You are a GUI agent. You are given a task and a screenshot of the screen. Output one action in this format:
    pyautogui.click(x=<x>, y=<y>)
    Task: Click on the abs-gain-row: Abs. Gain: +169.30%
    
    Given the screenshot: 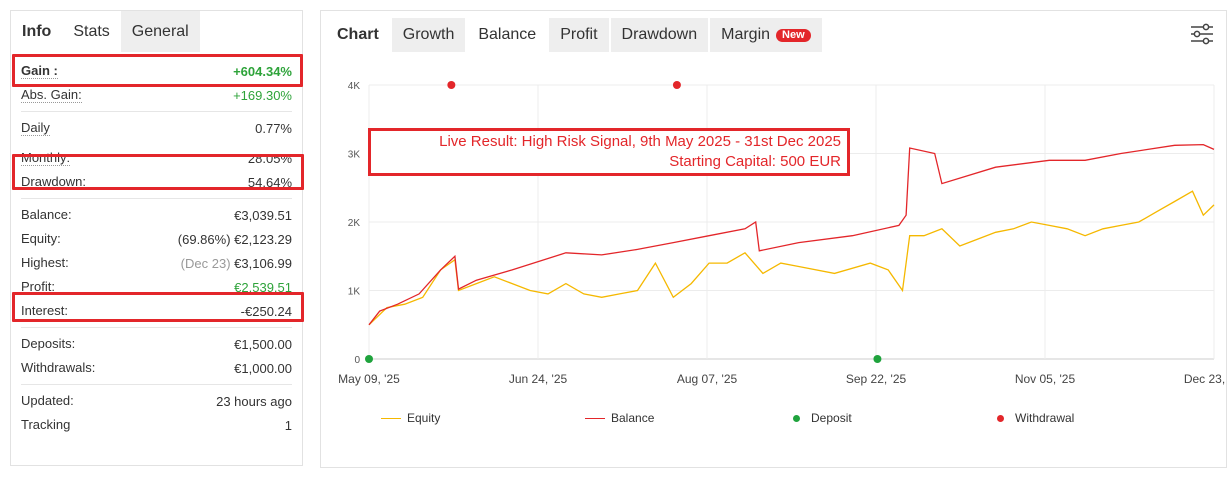 What is the action you would take?
    pyautogui.click(x=156, y=95)
    